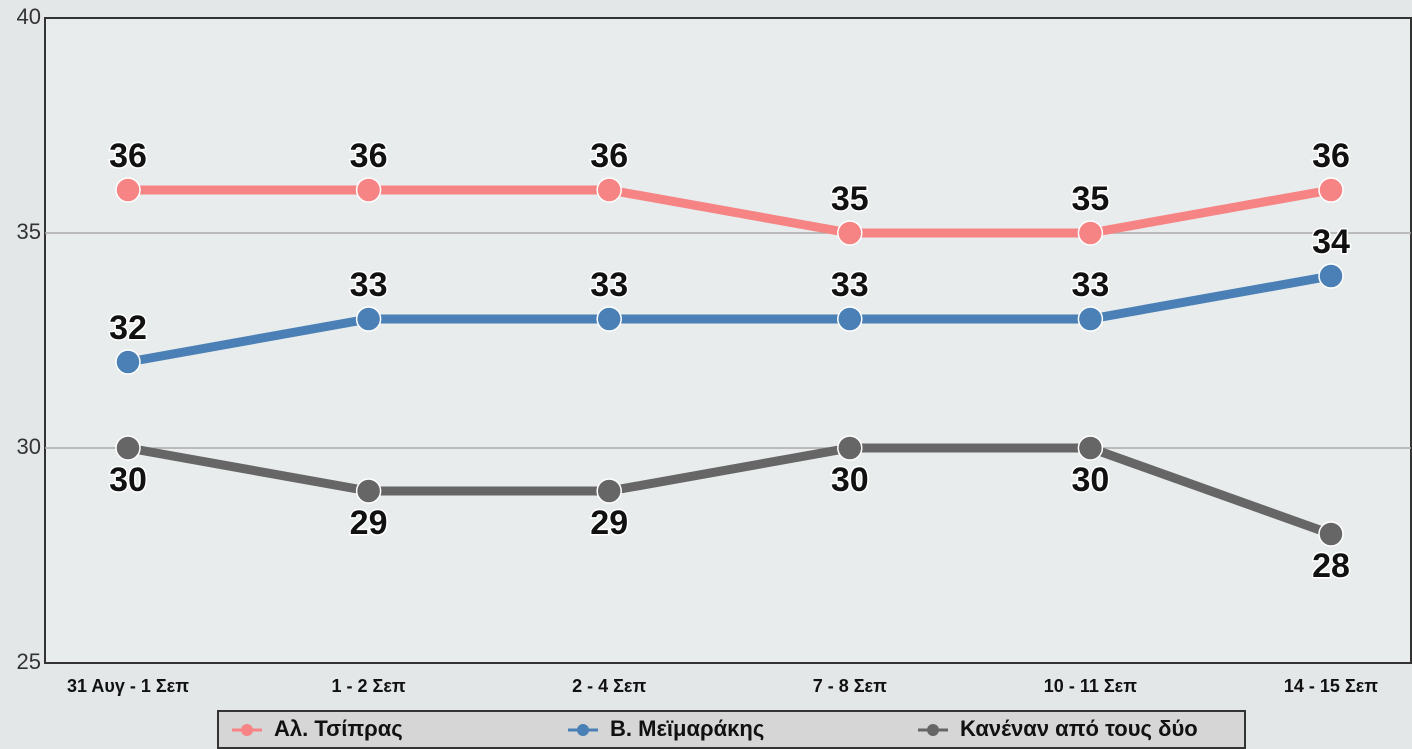  What do you see at coordinates (29, 446) in the screenshot?
I see `y-tick-label: 30` at bounding box center [29, 446].